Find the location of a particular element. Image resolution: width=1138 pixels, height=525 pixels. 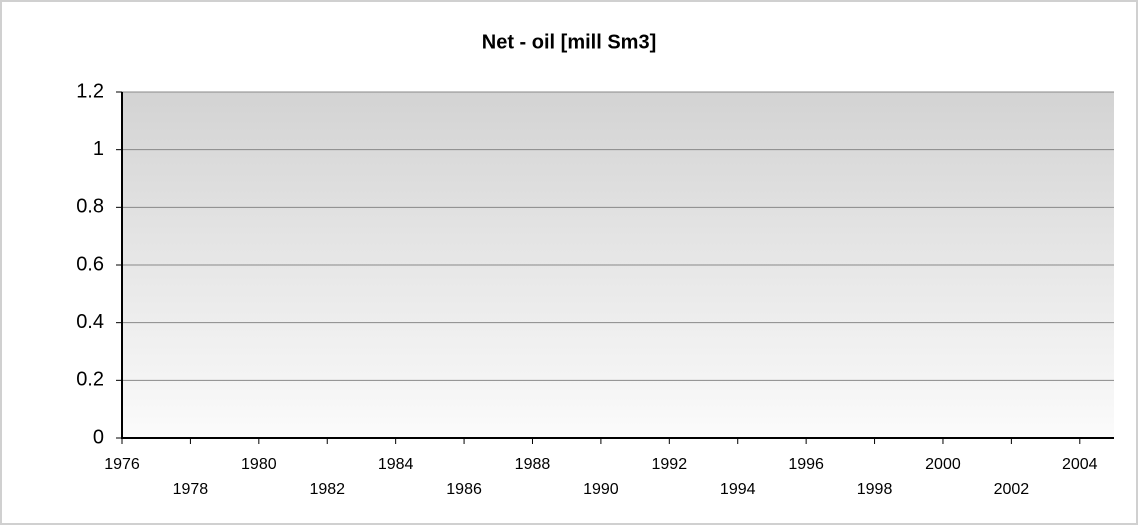

y-tick-label: 0.8 is located at coordinates (90, 207).